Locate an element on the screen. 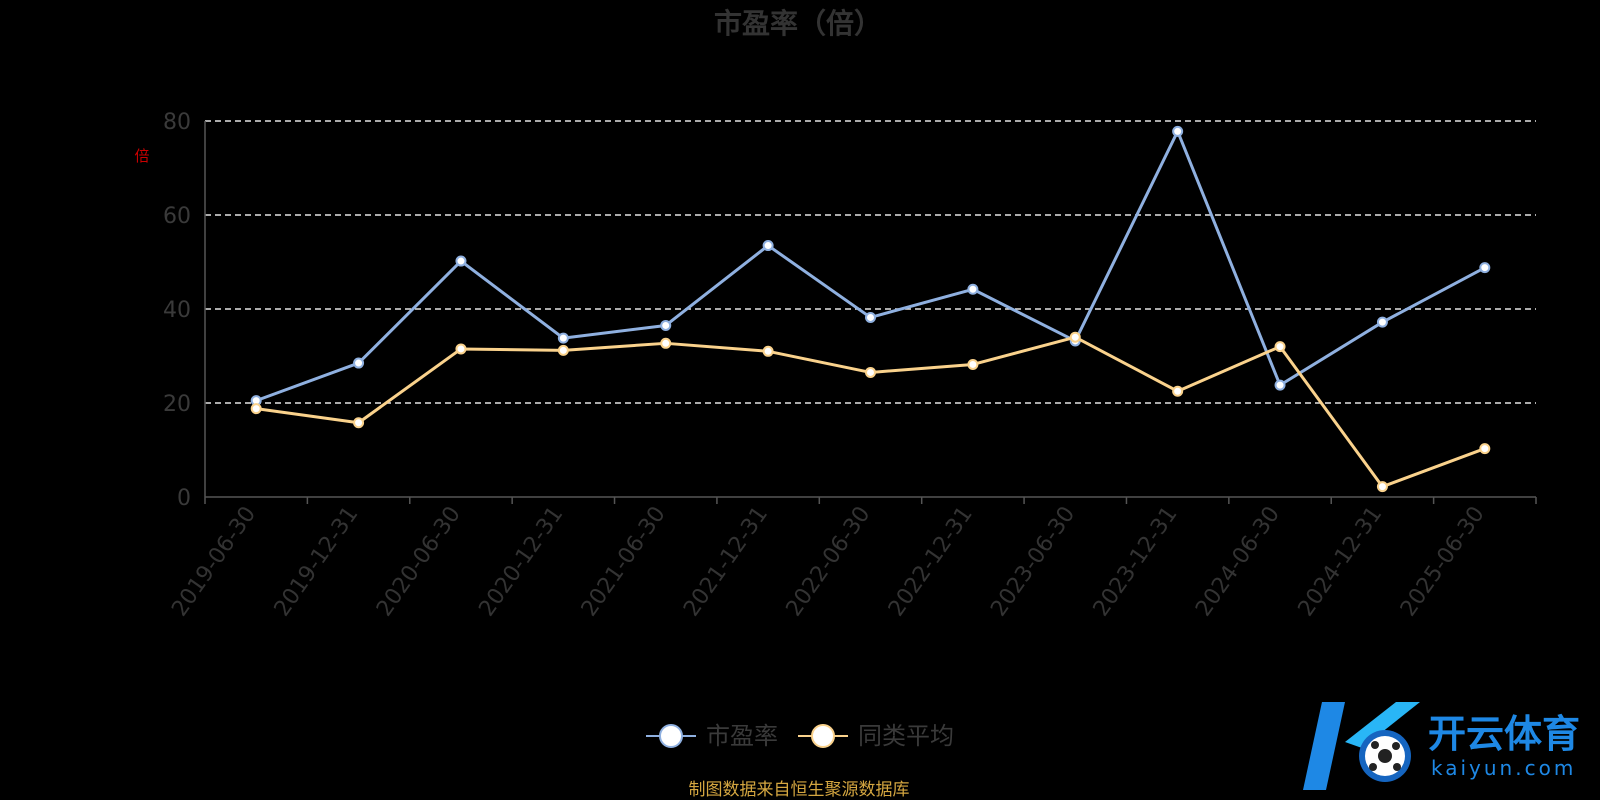  y-axis-label: 倍 is located at coordinates (141, 156).